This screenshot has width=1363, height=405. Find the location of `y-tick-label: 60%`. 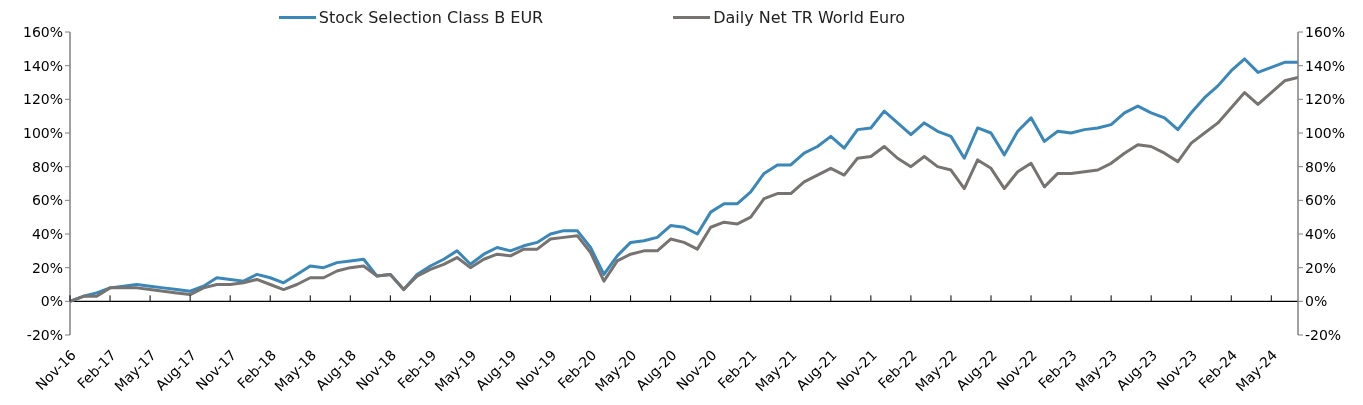

y-tick-label: 60% is located at coordinates (47, 200).